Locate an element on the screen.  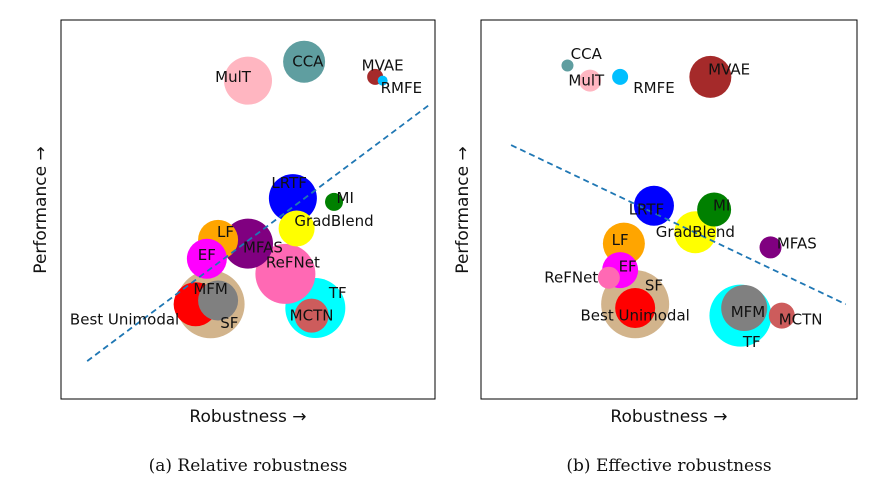
trend-line is located at coordinates (678, 225).